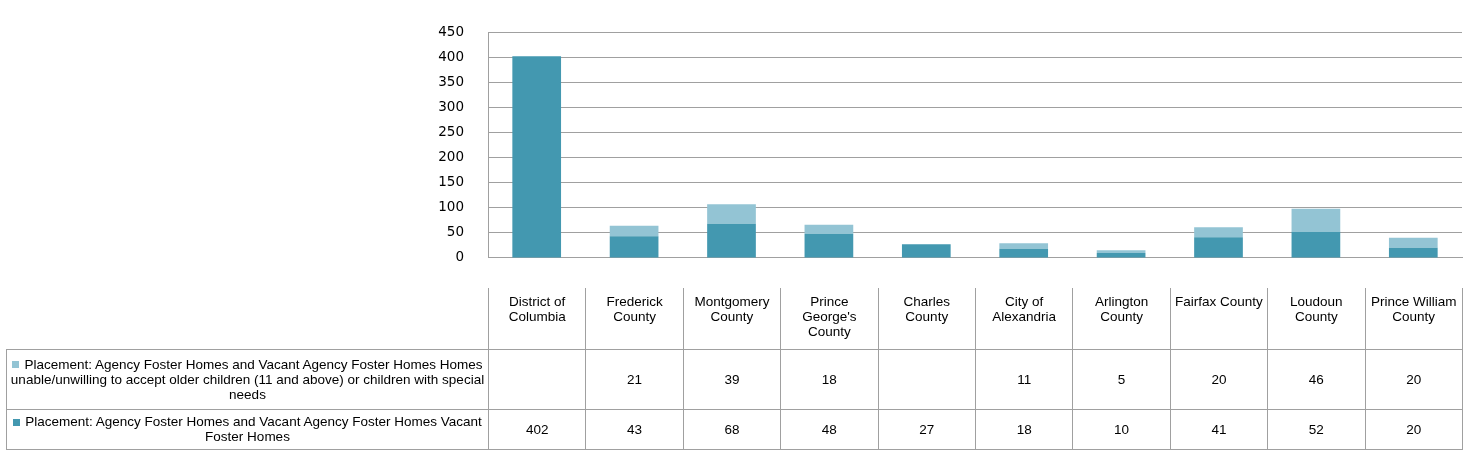 Image resolution: width=1466 pixels, height=451 pixels. What do you see at coordinates (732, 318) in the screenshot?
I see `x-tick-label: Montgomery County` at bounding box center [732, 318].